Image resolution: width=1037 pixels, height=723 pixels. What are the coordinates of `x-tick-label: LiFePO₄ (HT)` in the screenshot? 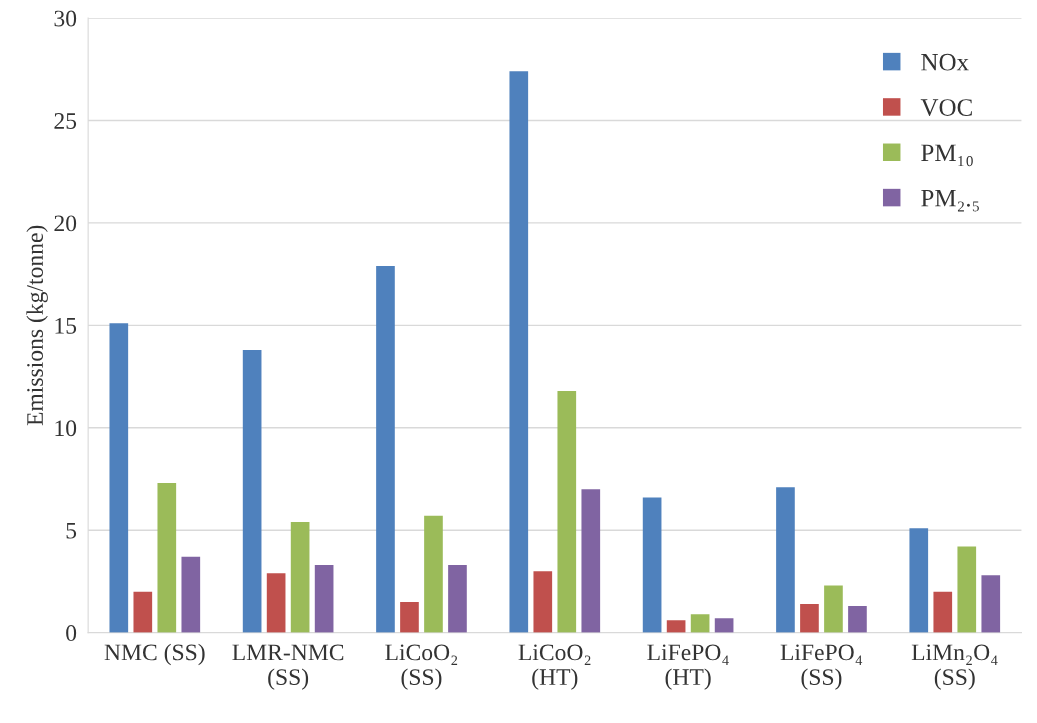 It's located at (688, 667).